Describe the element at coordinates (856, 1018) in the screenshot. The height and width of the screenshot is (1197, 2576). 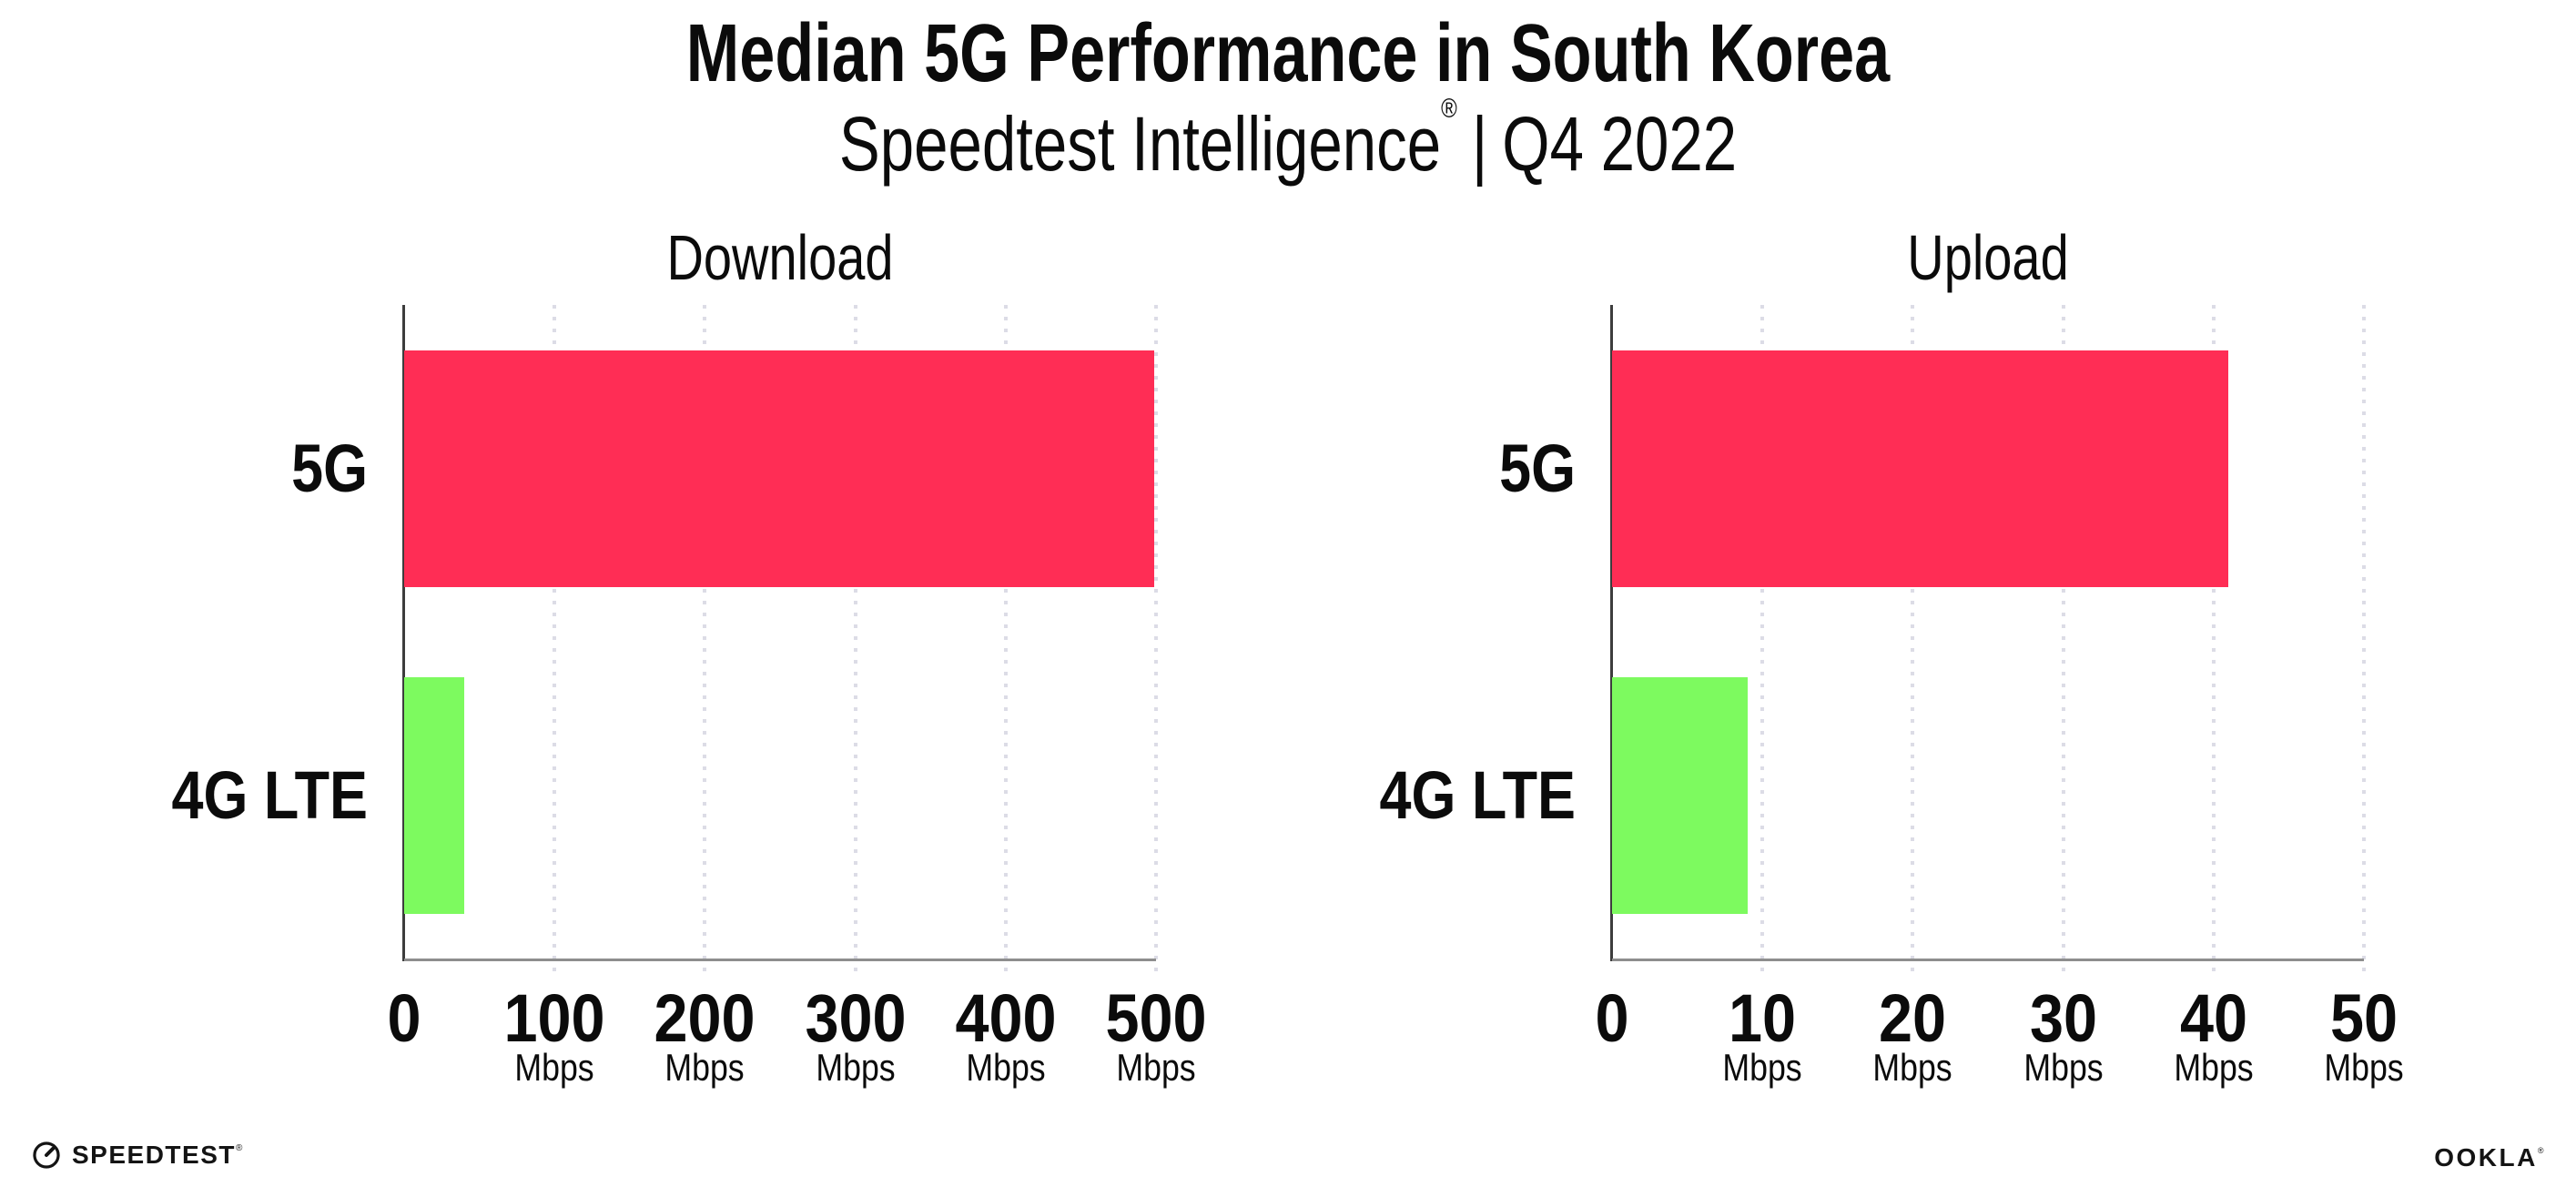
I see `x-tick-label: 300` at that location.